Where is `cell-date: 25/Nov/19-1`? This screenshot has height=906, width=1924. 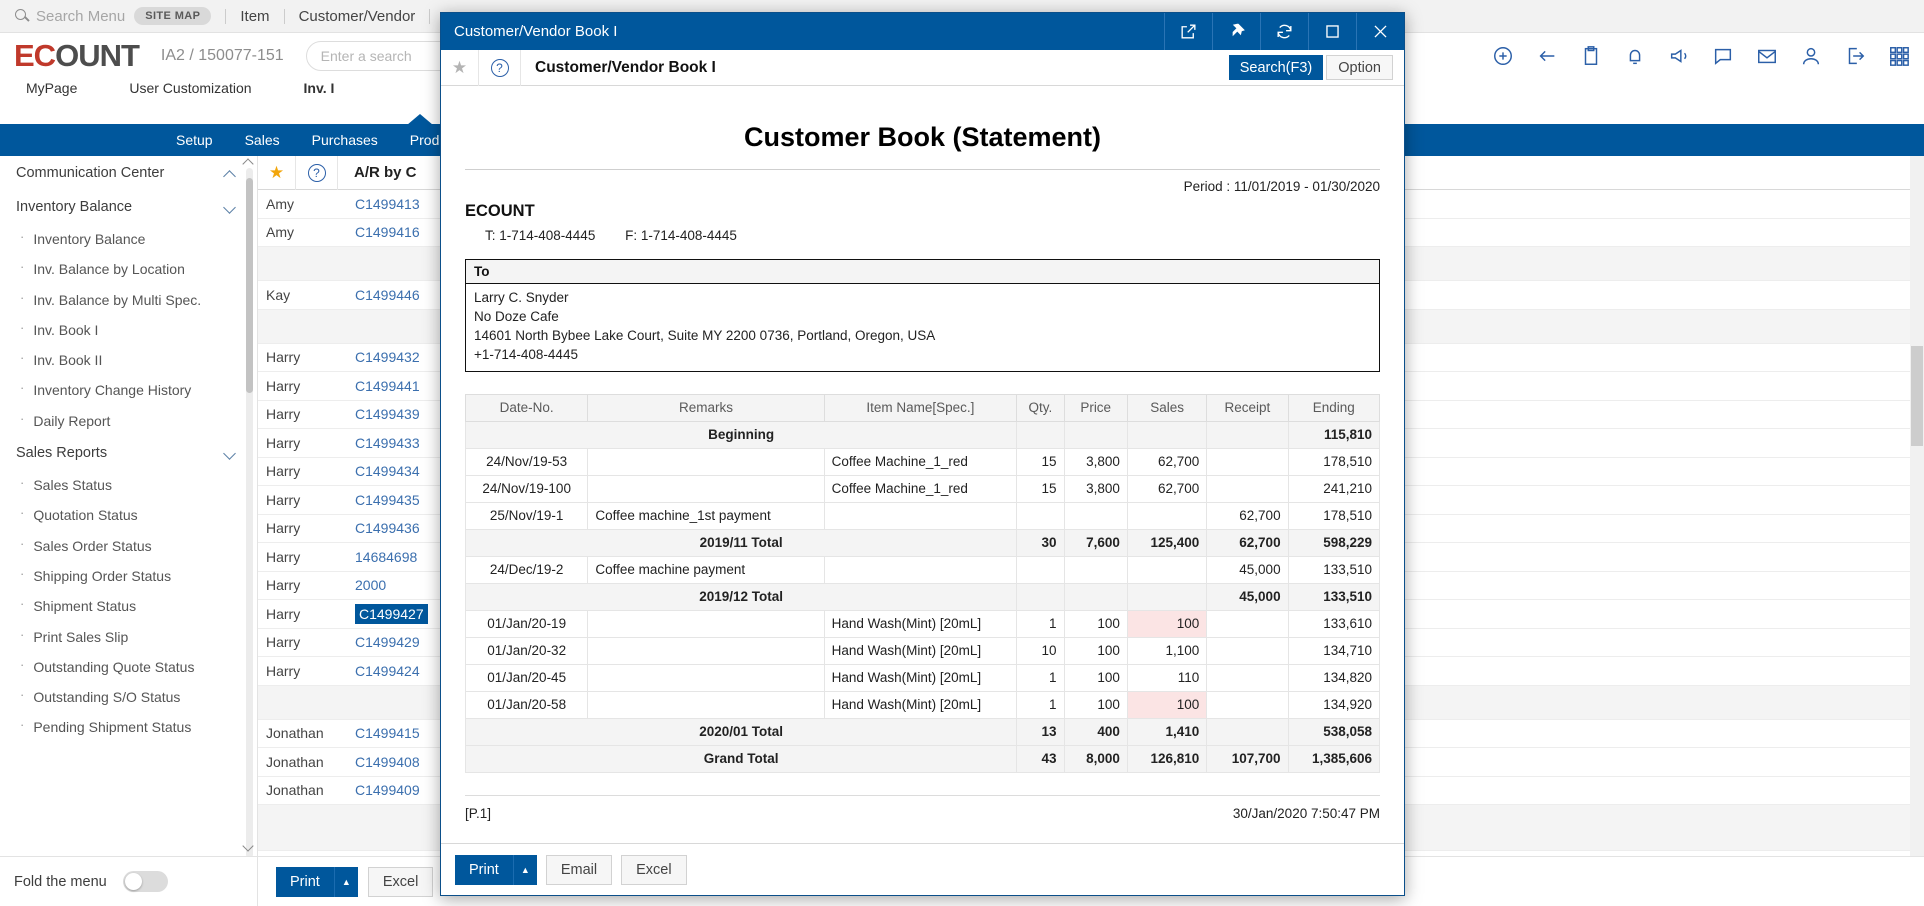
cell-date: 25/Nov/19-1 is located at coordinates (526, 515).